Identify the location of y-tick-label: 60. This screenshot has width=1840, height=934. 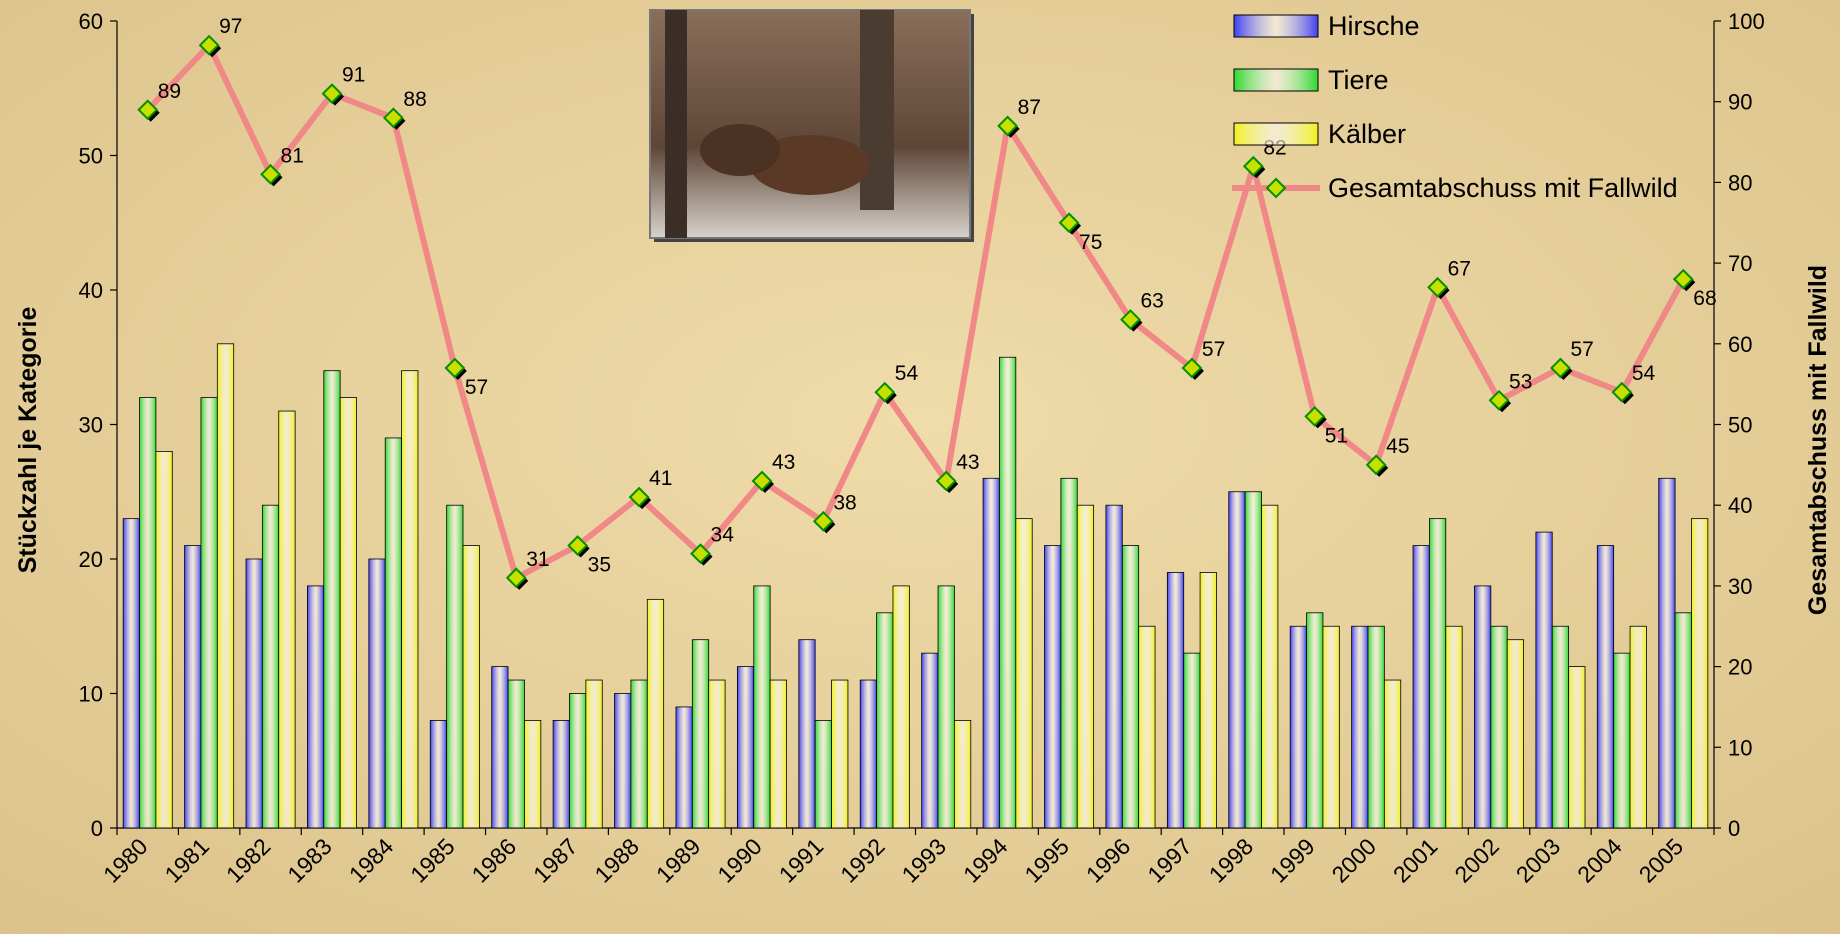
(91, 21).